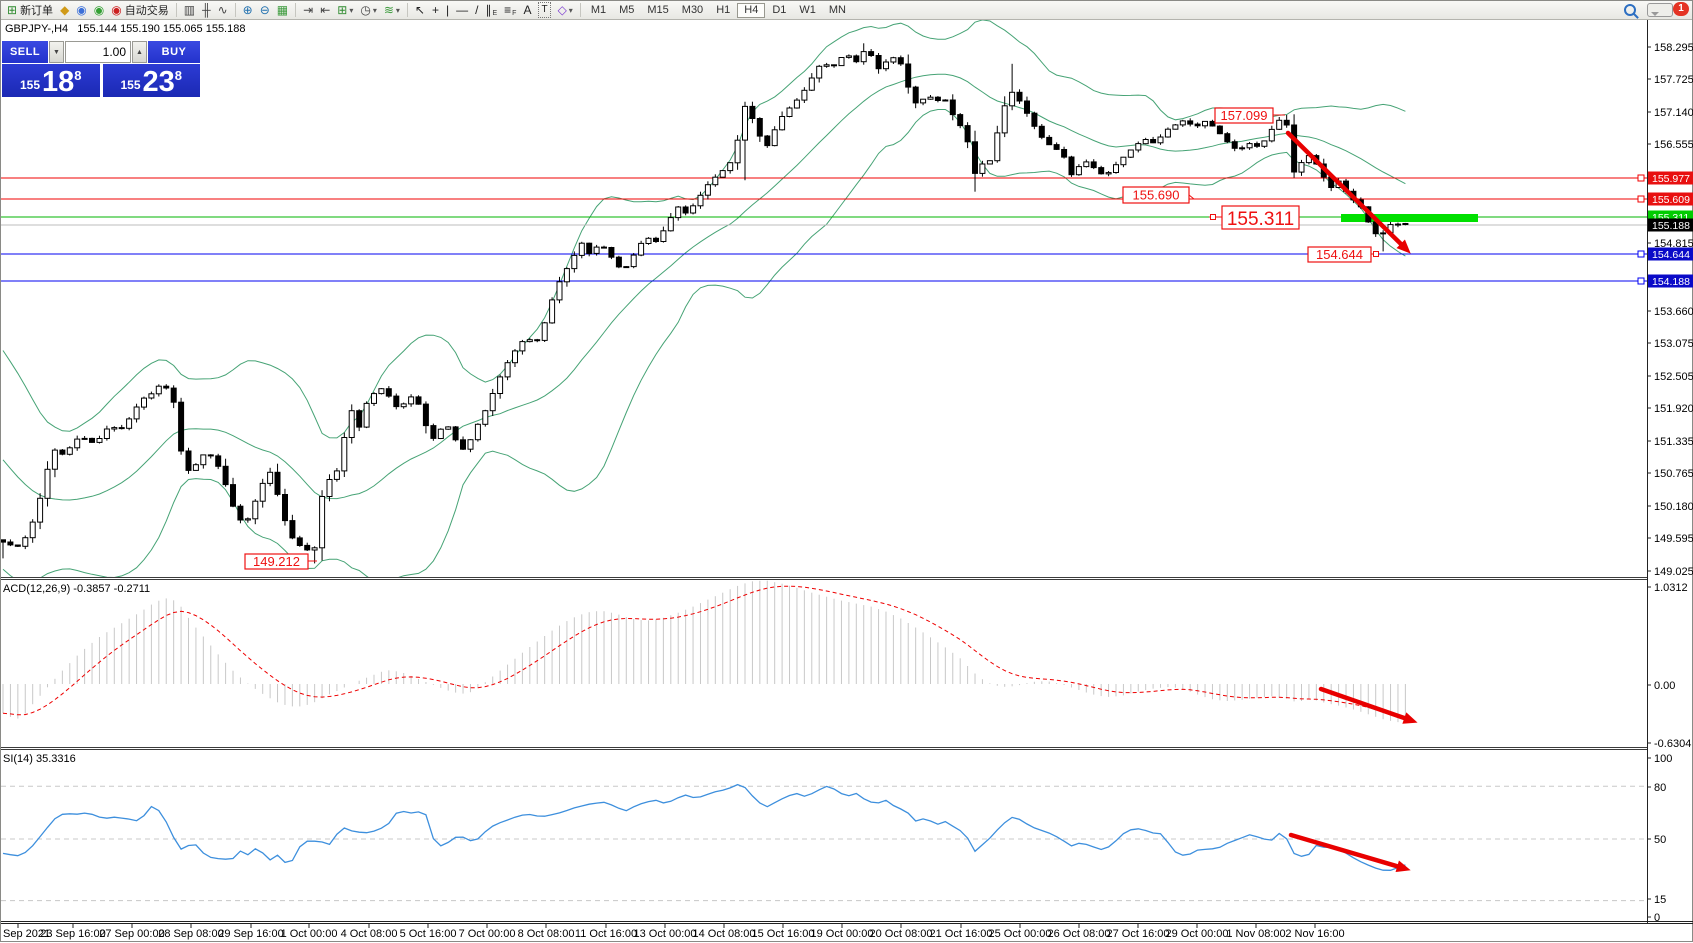  What do you see at coordinates (25, 52) in the screenshot?
I see `sell-button: SELL` at bounding box center [25, 52].